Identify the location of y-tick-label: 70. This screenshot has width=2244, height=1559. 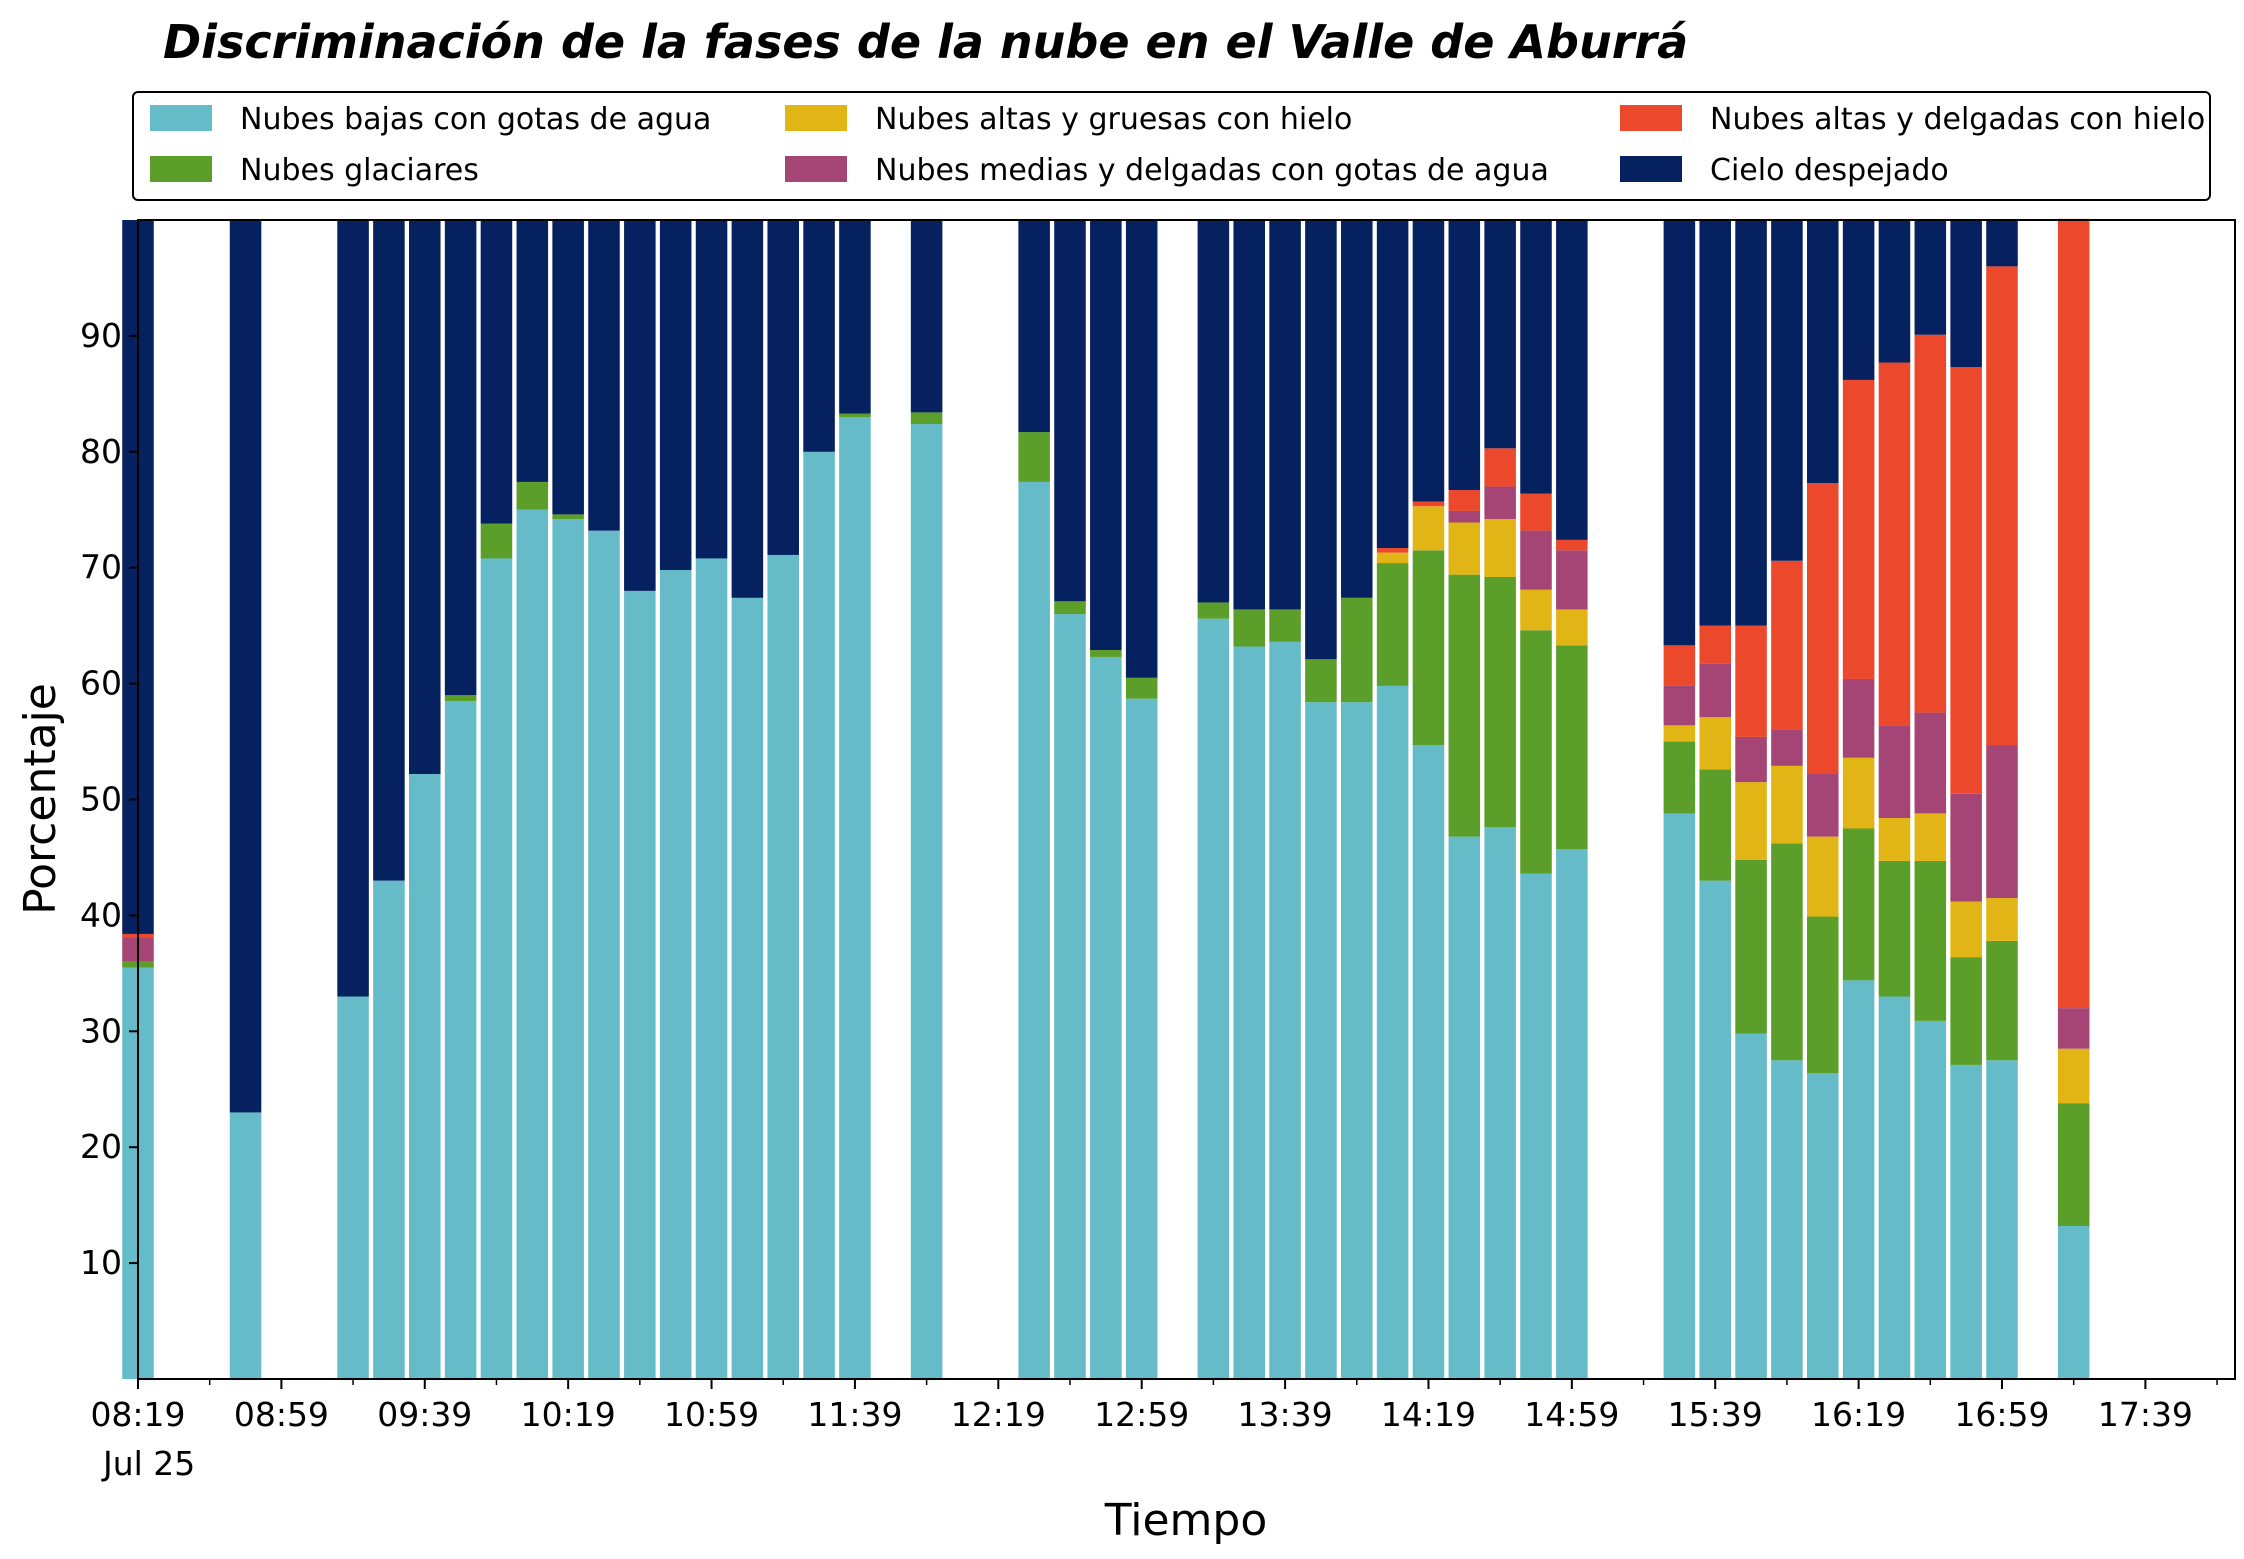
(101, 567).